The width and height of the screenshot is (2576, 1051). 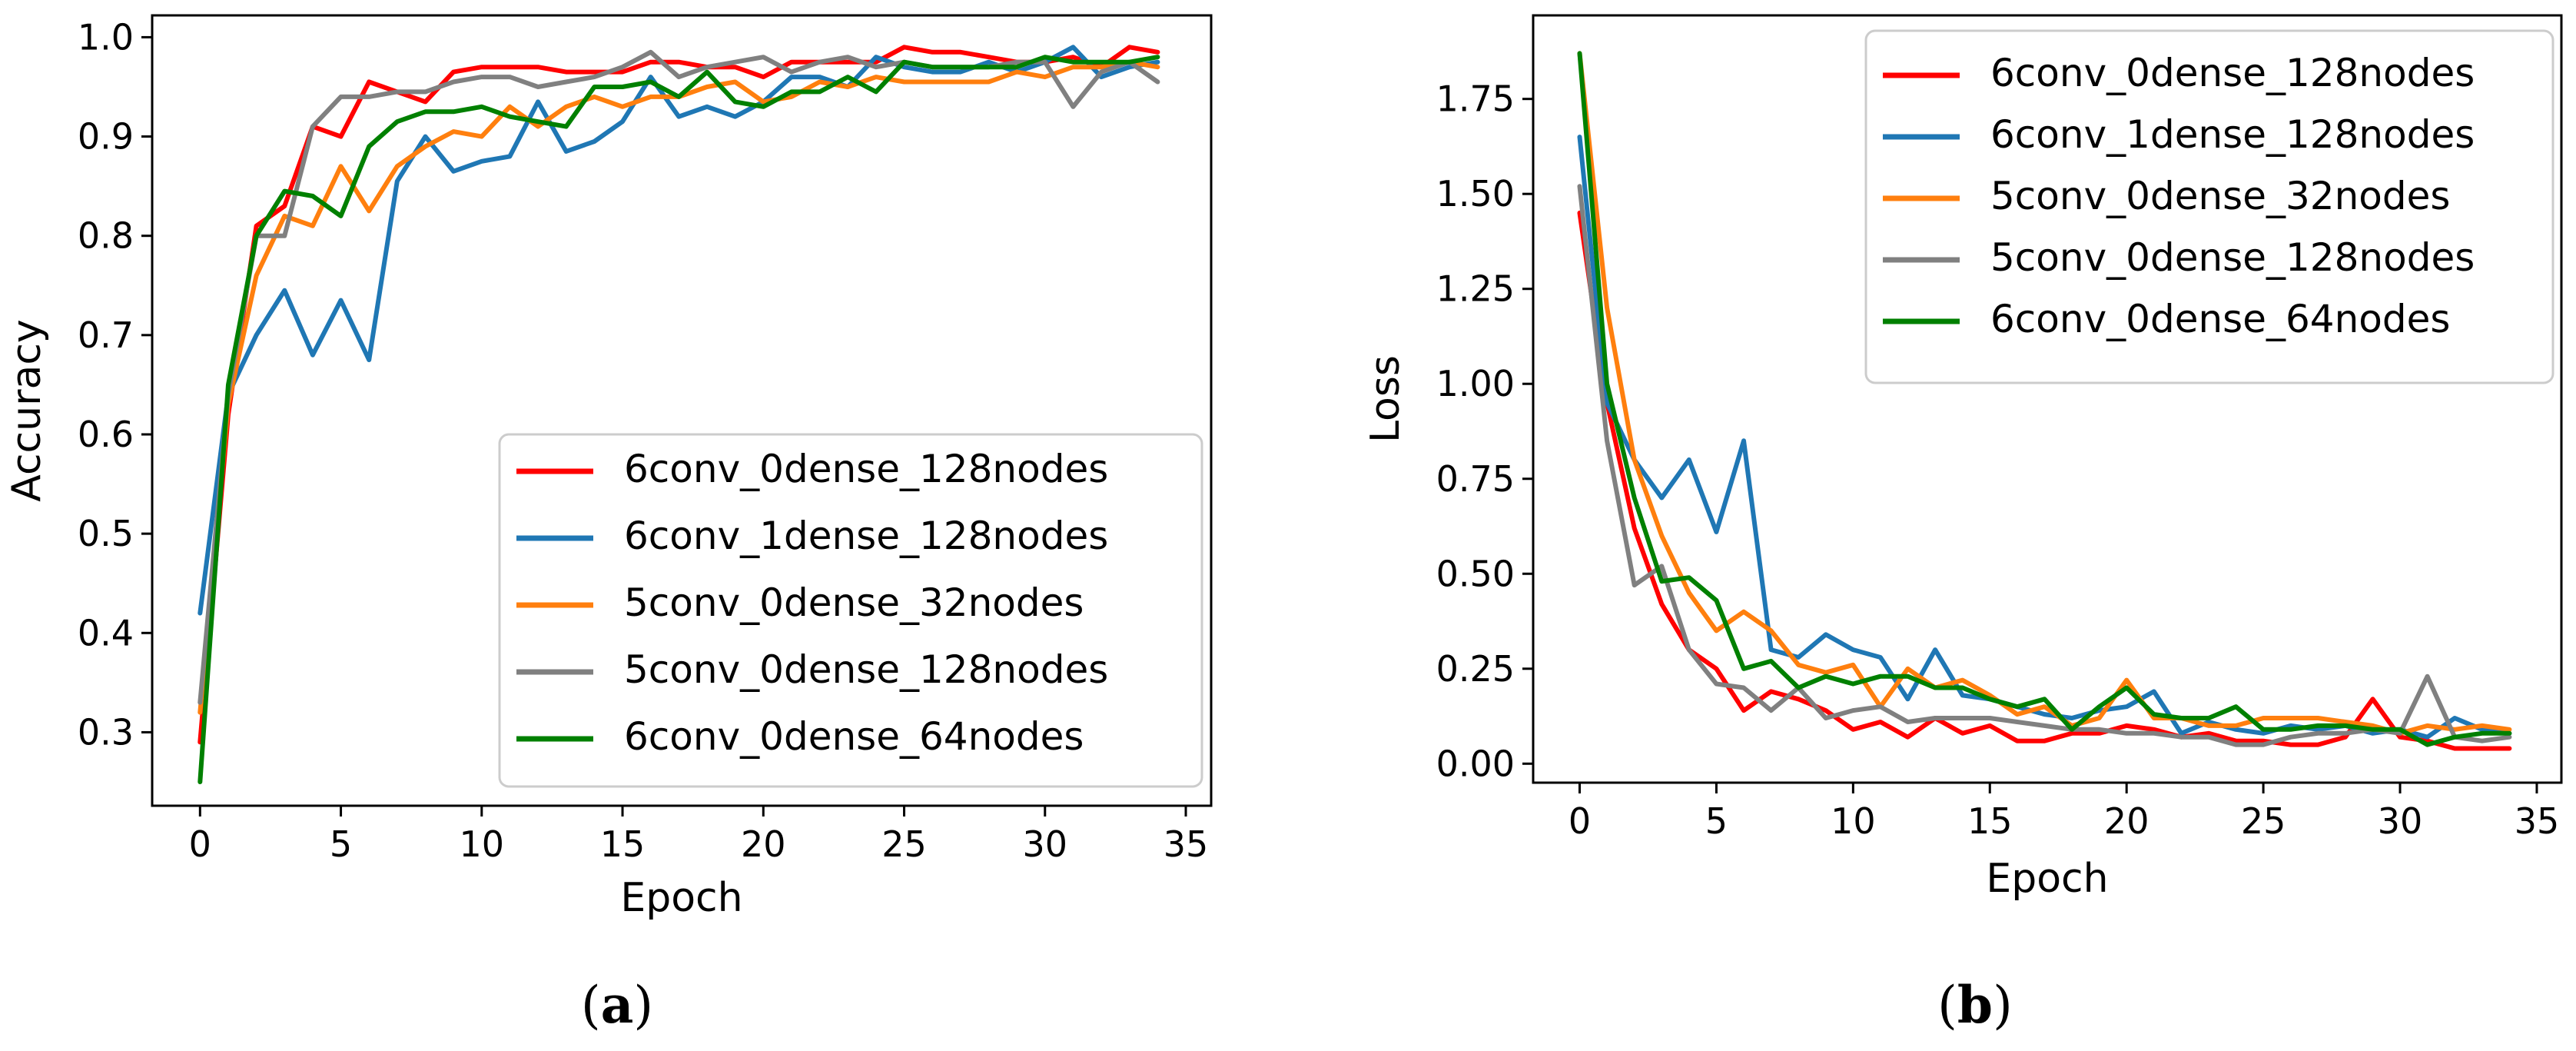 I want to click on y-tick-label: 1.75, so click(x=1475, y=99).